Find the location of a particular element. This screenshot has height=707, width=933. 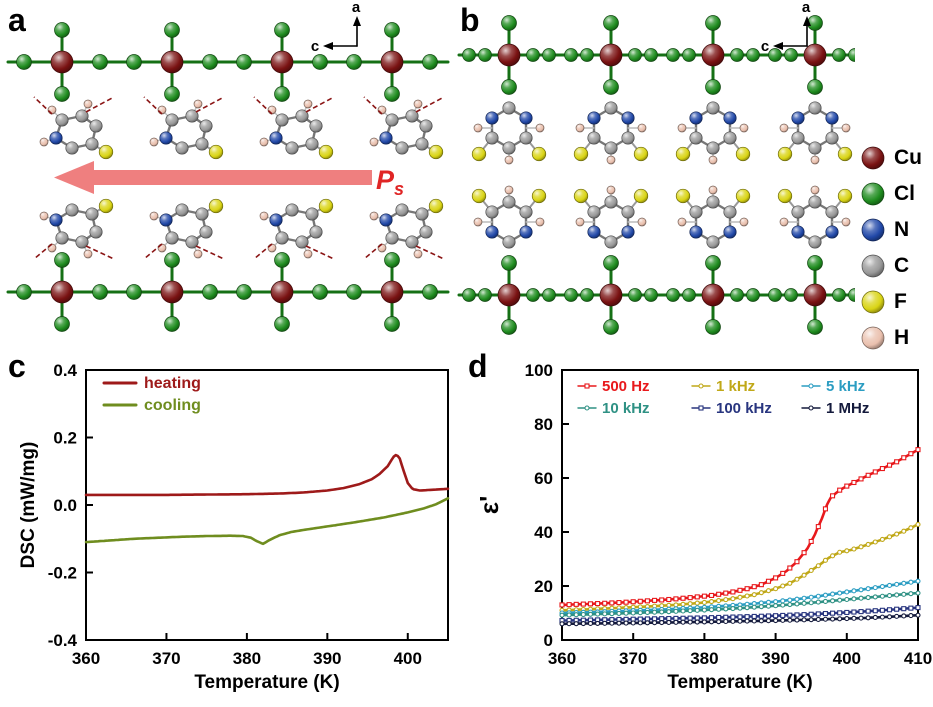

legend-item-cl: Cl is located at coordinates (891, 194).